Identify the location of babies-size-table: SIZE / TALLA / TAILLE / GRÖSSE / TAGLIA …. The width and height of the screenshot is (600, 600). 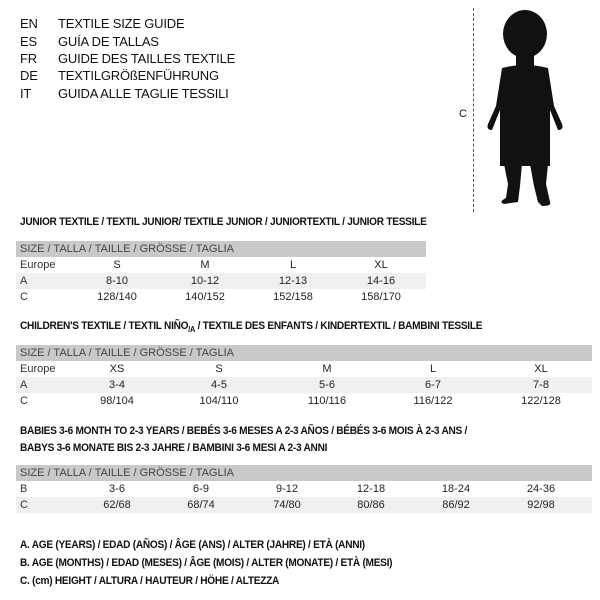
(304, 489).